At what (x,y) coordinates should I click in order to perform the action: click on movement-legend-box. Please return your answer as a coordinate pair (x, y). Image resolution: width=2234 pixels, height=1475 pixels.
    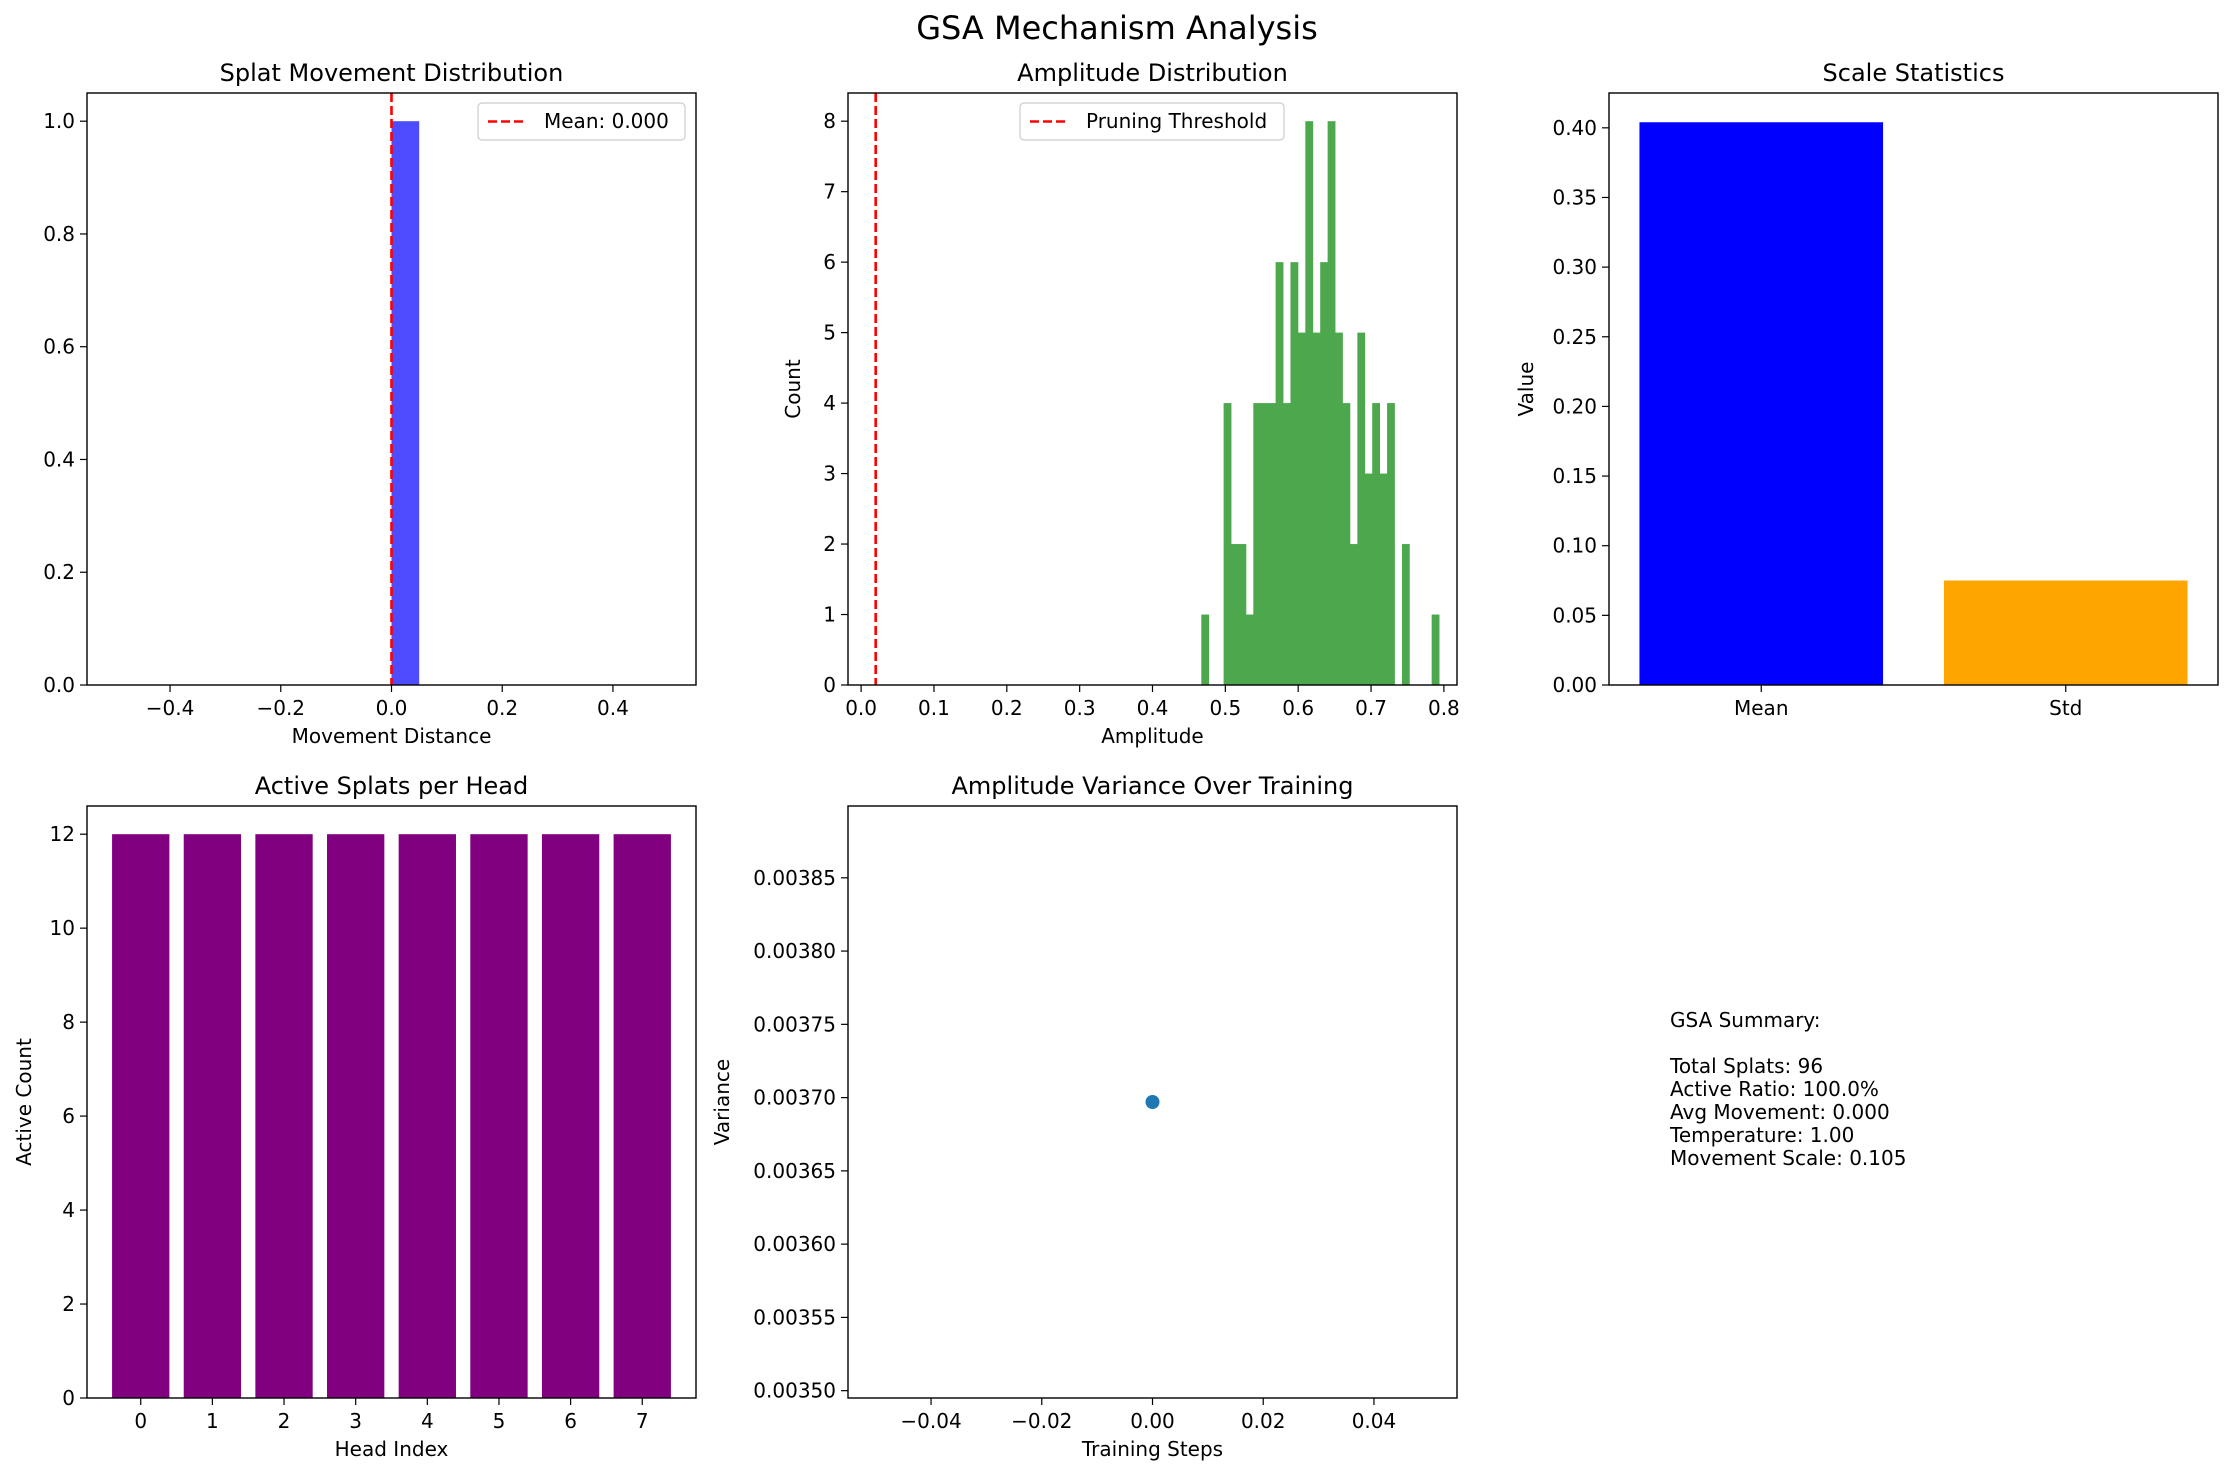
    Looking at the image, I should click on (581, 121).